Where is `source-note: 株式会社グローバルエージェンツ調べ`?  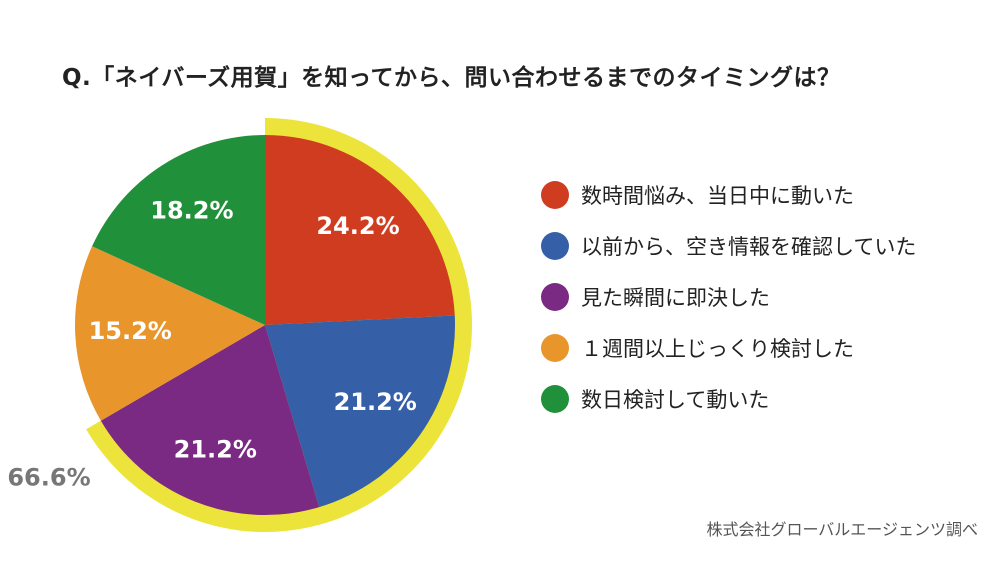
source-note: 株式会社グローバルエージェンツ調べ is located at coordinates (842, 529).